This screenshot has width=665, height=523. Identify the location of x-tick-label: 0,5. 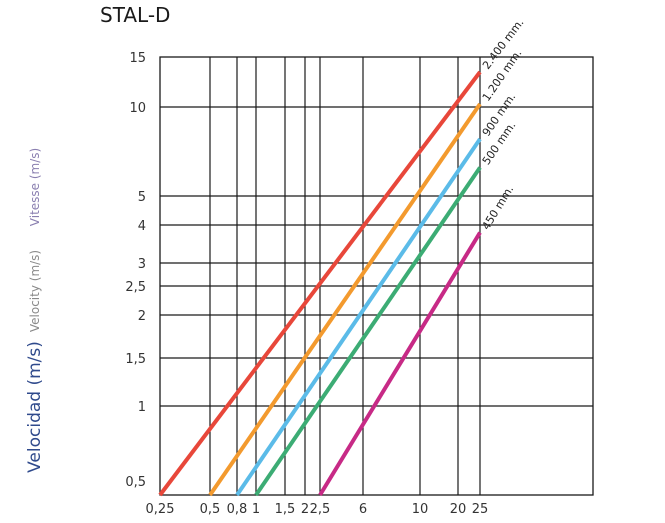
(210, 509).